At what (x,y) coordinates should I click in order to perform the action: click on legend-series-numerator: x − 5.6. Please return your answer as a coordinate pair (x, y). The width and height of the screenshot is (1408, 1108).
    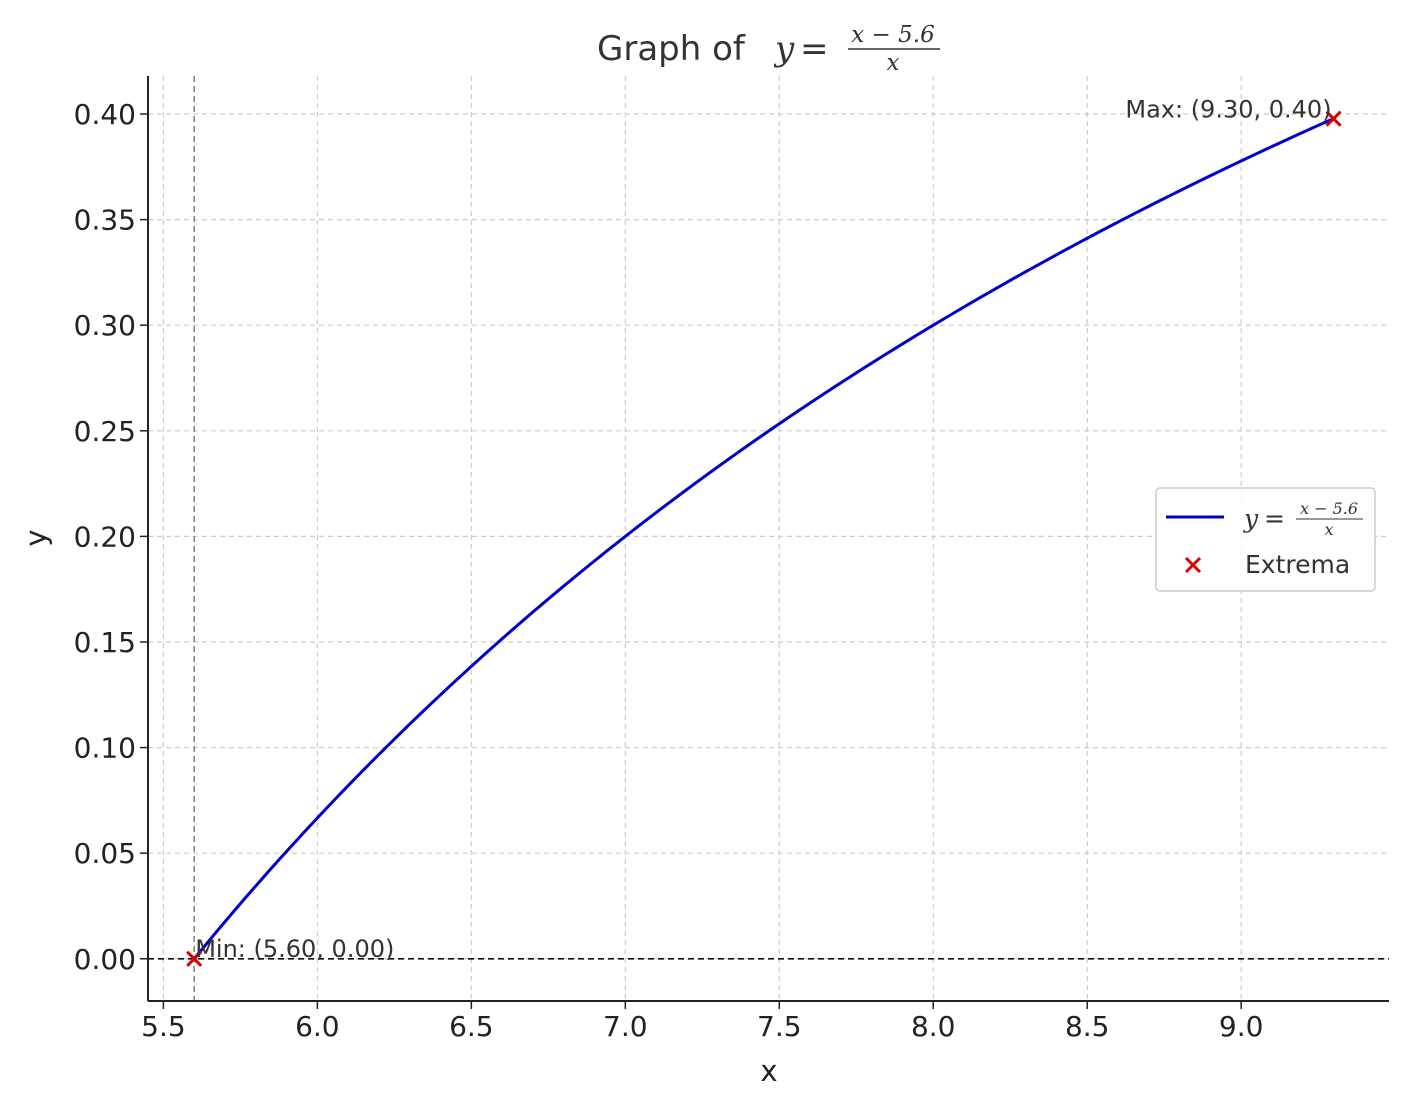
    Looking at the image, I should click on (1329, 508).